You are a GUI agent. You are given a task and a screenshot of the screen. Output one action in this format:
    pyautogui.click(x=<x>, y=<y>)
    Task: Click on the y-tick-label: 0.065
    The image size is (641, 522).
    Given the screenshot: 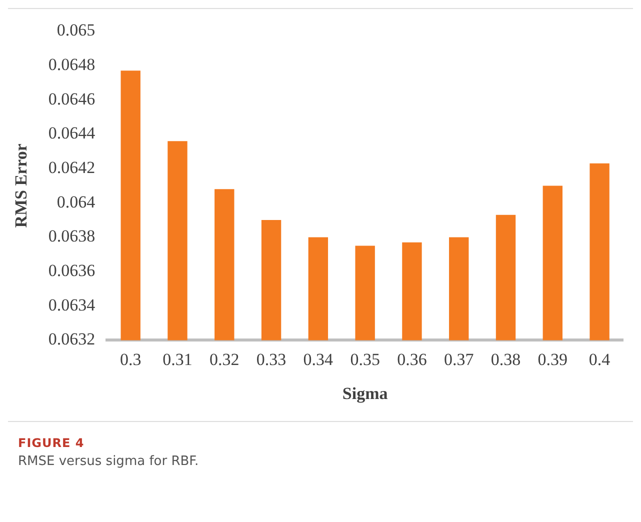 What is the action you would take?
    pyautogui.click(x=76, y=30)
    